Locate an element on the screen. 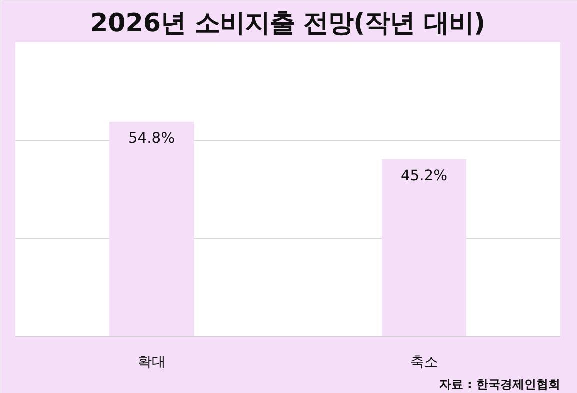  data-label: 45.2% is located at coordinates (424, 175).